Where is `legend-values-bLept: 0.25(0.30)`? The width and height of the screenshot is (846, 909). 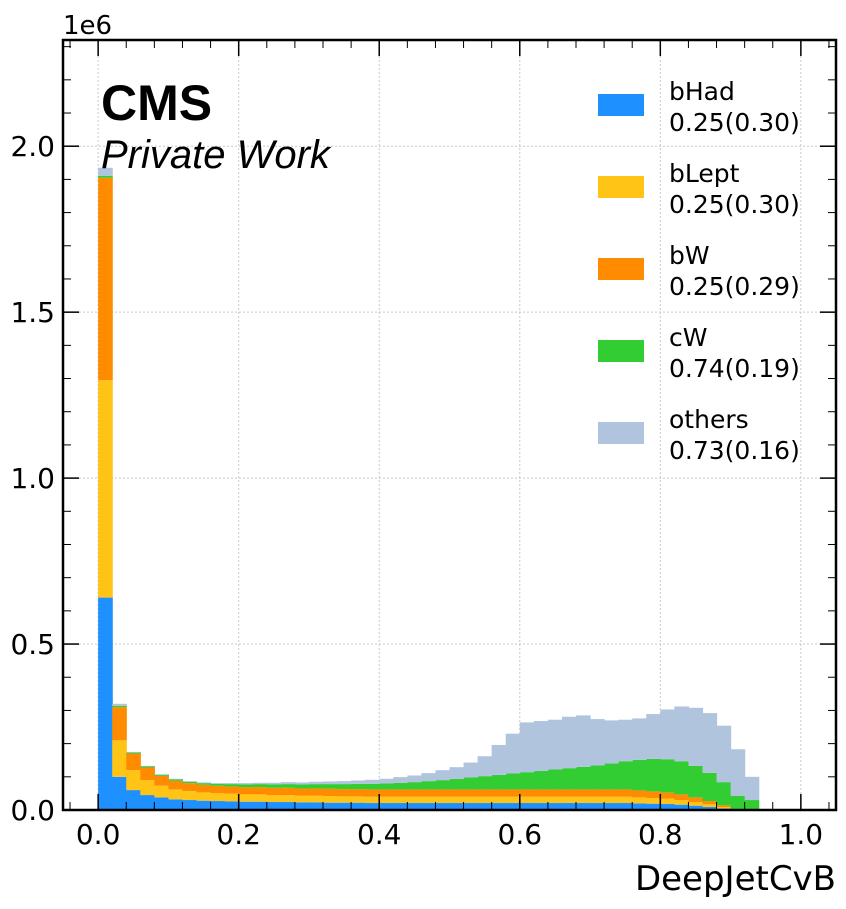 legend-values-bLept: 0.25(0.30) is located at coordinates (734, 204).